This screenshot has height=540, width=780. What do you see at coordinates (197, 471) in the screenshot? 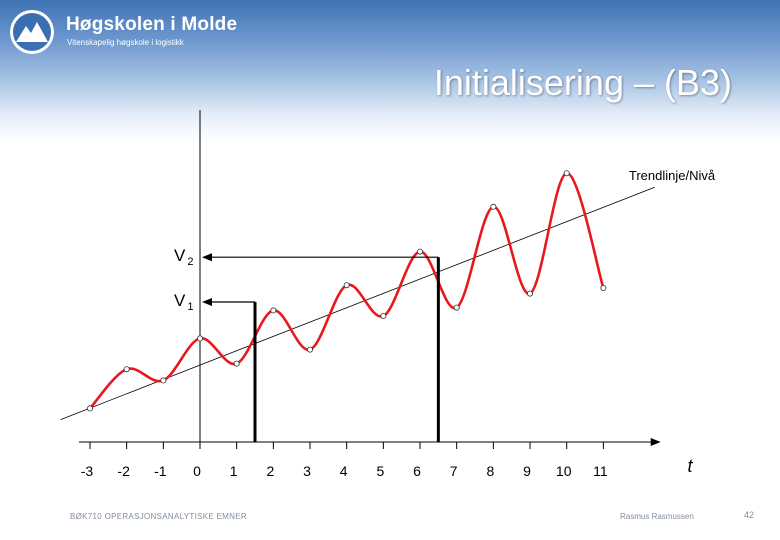
I see `x-tick-label: 0` at bounding box center [197, 471].